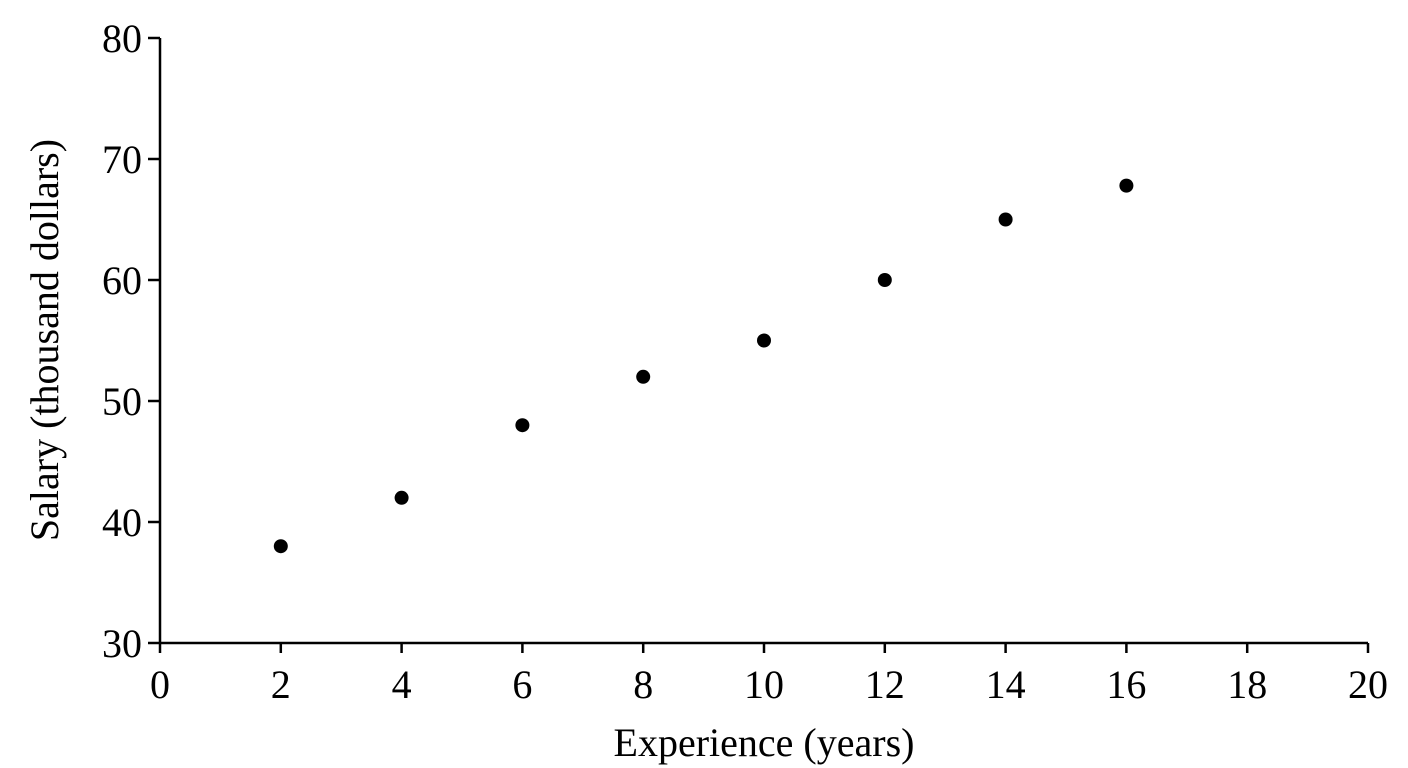 The height and width of the screenshot is (768, 1408). I want to click on x-axis: 0 2 4 6 8 10 12 14 16 18 20, so click(769, 674).